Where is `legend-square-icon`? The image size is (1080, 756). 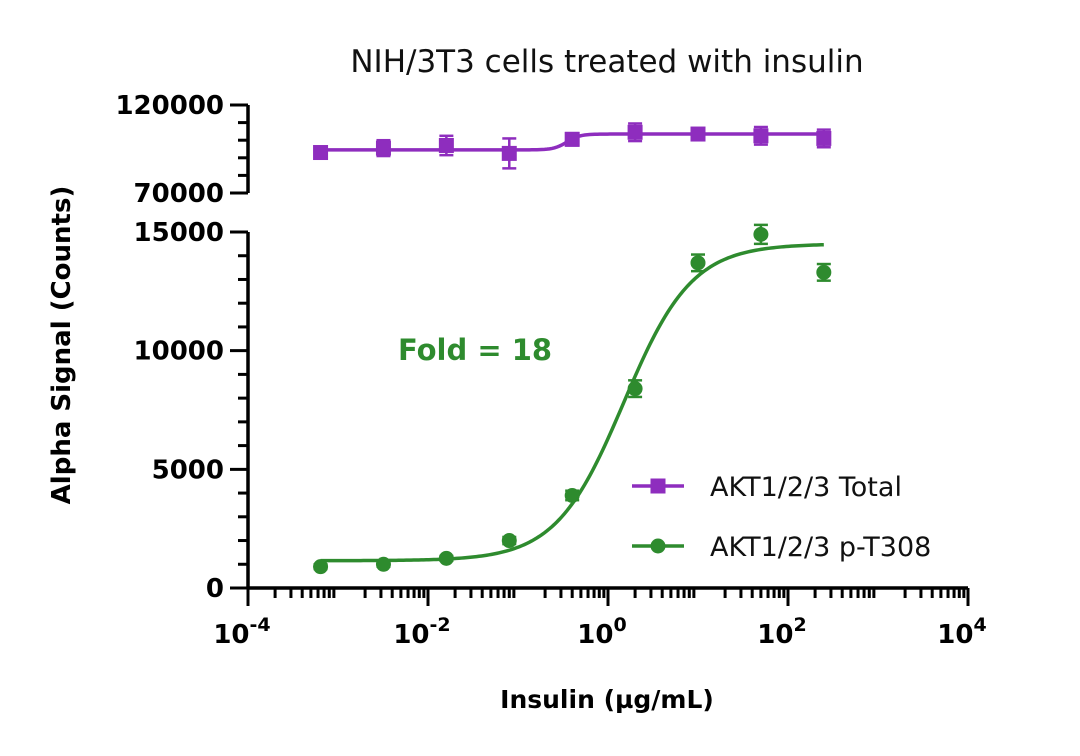
legend-square-icon is located at coordinates (658, 486).